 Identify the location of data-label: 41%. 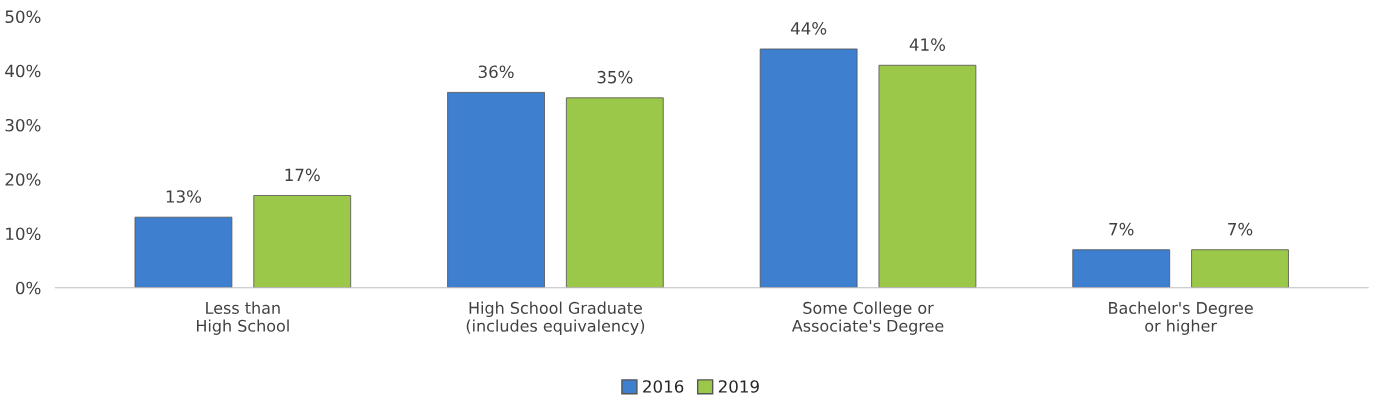
(927, 44).